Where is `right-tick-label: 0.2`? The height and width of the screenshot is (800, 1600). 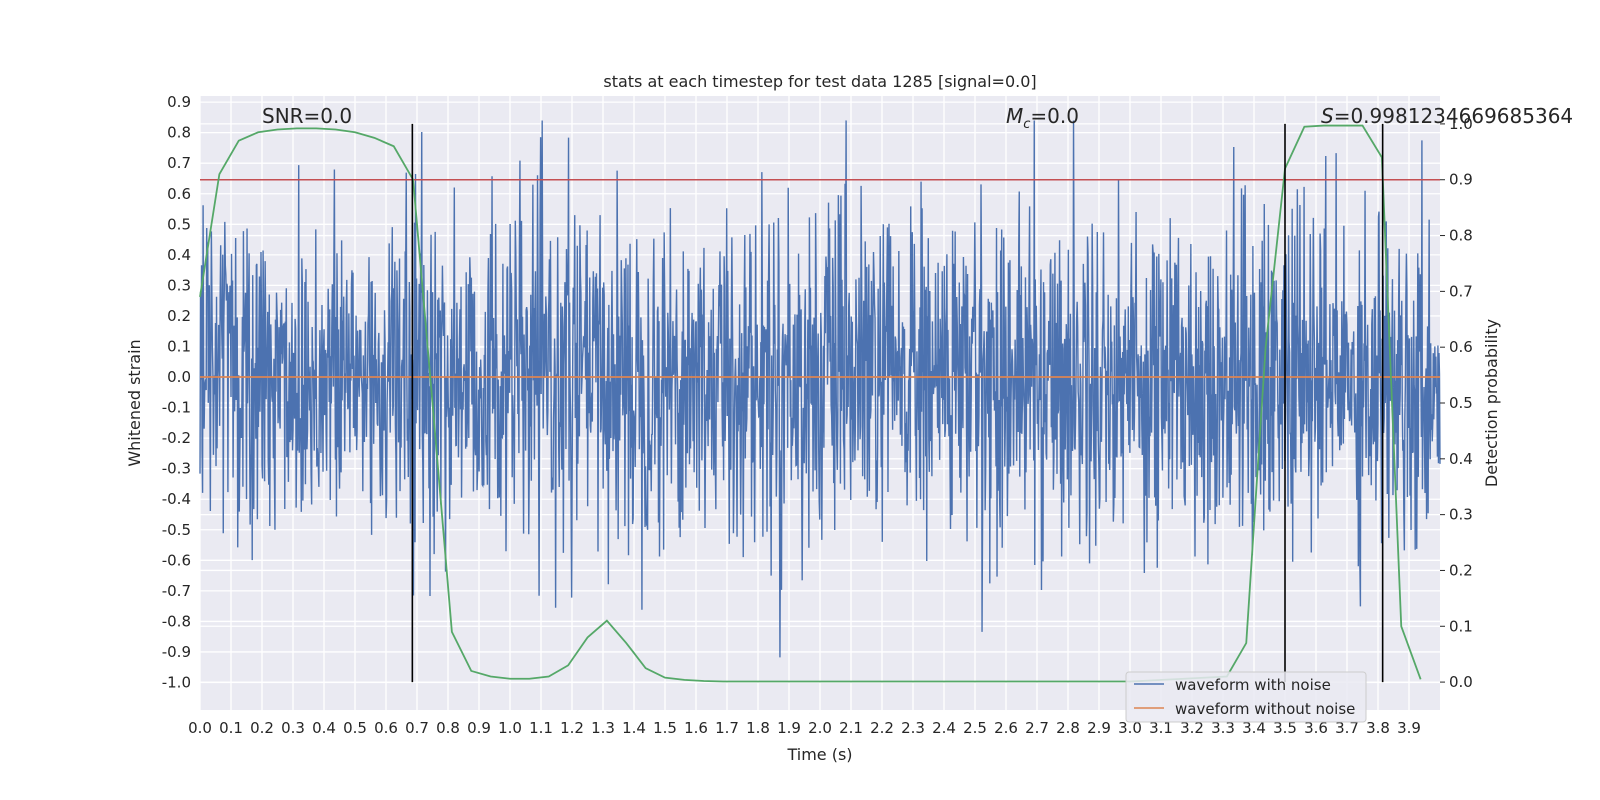 right-tick-label: 0.2 is located at coordinates (1461, 570).